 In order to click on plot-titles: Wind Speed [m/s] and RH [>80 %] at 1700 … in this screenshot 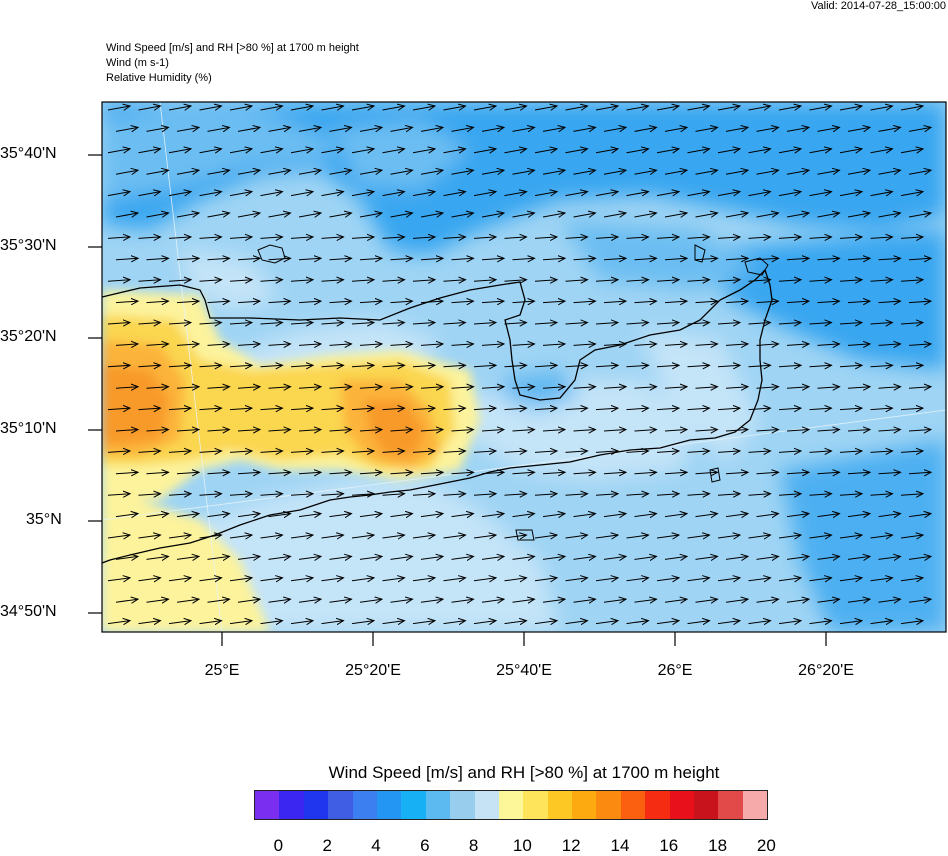, I will do `click(232, 63)`.